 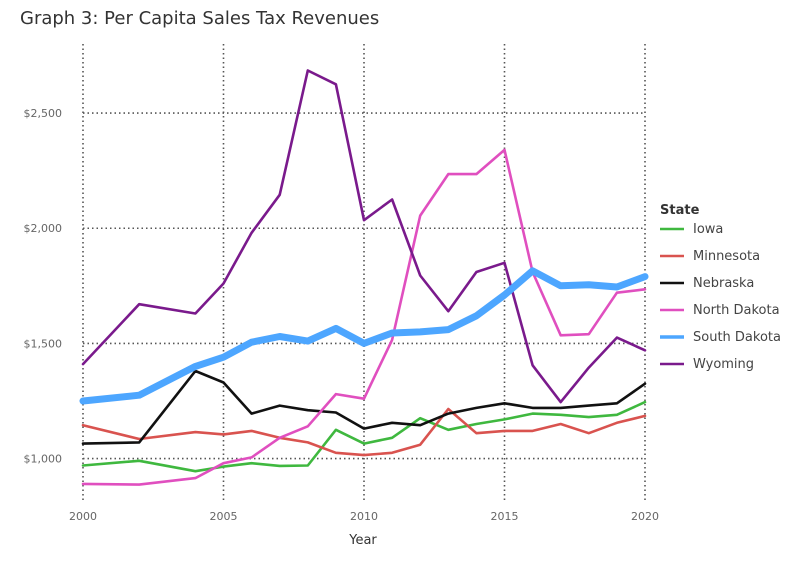 What do you see at coordinates (505, 516) in the screenshot?
I see `x-tick-label: 2015` at bounding box center [505, 516].